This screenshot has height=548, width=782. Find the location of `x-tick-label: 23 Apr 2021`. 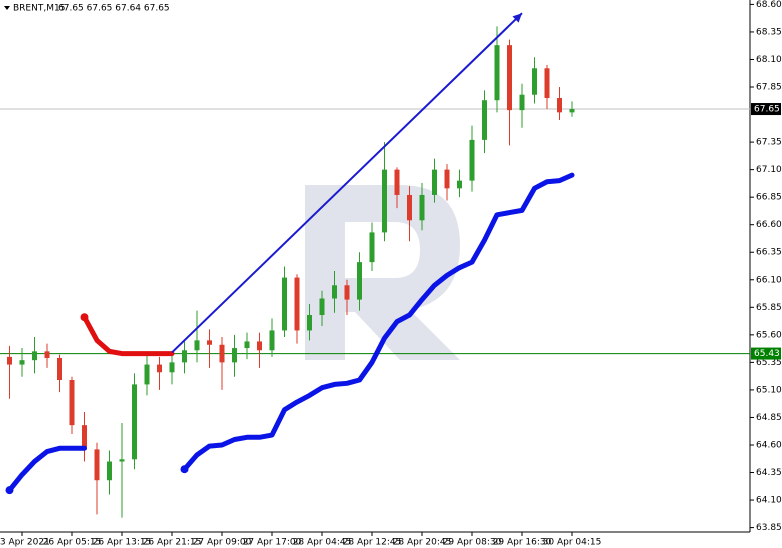

x-tick-label: 23 Apr 2021 is located at coordinates (25, 543).